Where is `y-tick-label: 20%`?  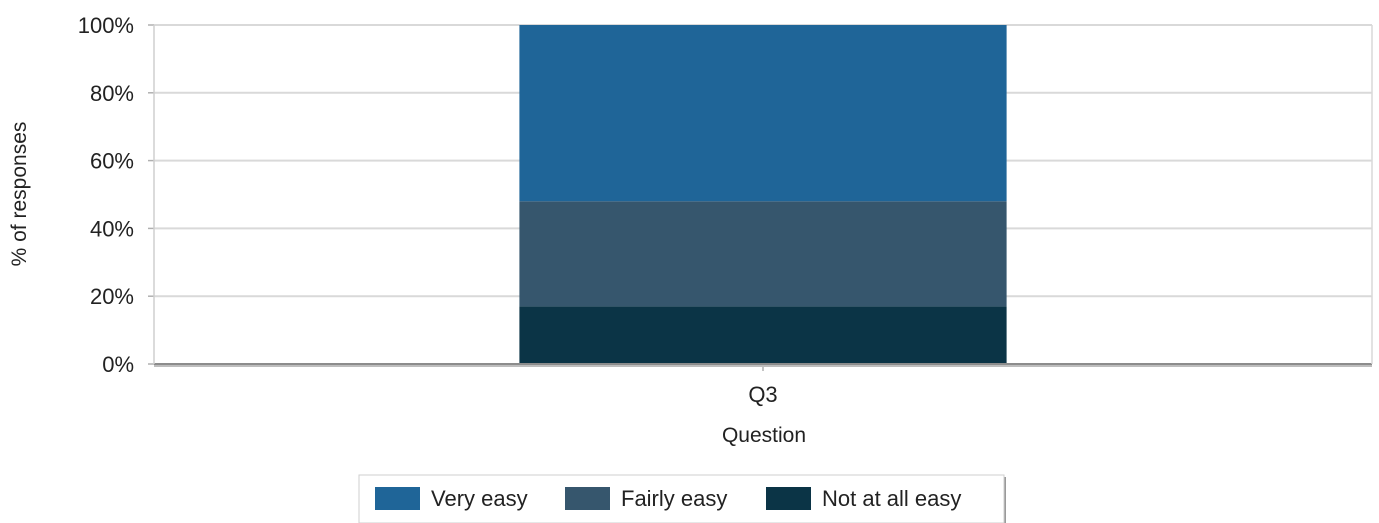
y-tick-label: 20% is located at coordinates (112, 296).